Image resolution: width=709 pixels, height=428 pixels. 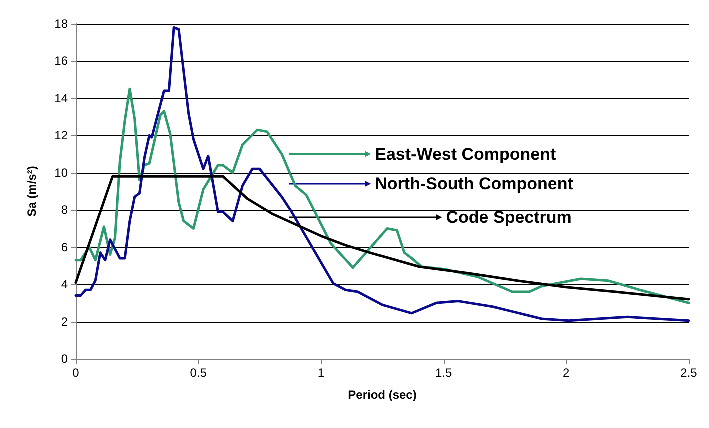 I want to click on y-tick-label: 0, so click(x=64, y=359).